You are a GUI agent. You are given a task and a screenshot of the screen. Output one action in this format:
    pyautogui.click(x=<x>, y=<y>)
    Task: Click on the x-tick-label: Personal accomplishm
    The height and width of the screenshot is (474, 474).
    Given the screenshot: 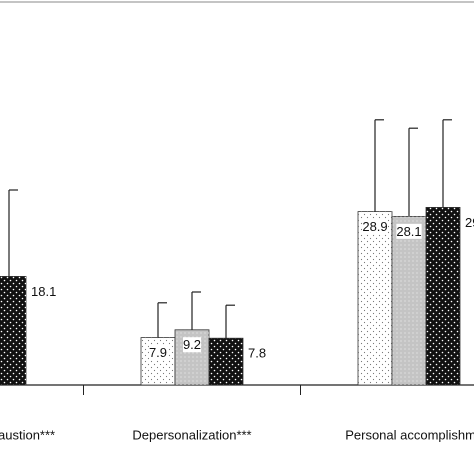 What is the action you would take?
    pyautogui.click(x=409, y=434)
    